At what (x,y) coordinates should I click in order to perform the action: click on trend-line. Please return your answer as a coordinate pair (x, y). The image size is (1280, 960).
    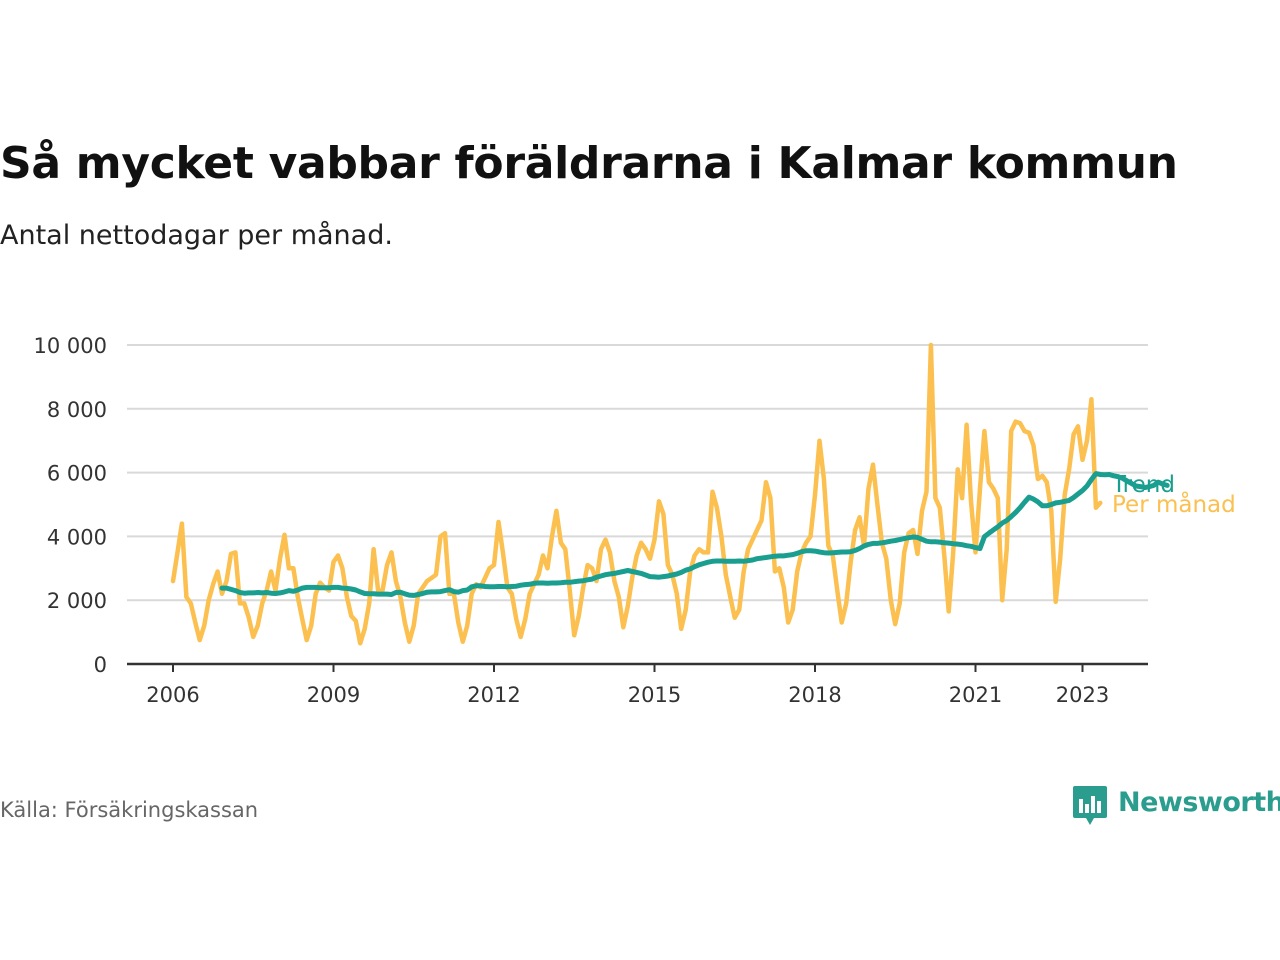
    Looking at the image, I should click on (694, 534).